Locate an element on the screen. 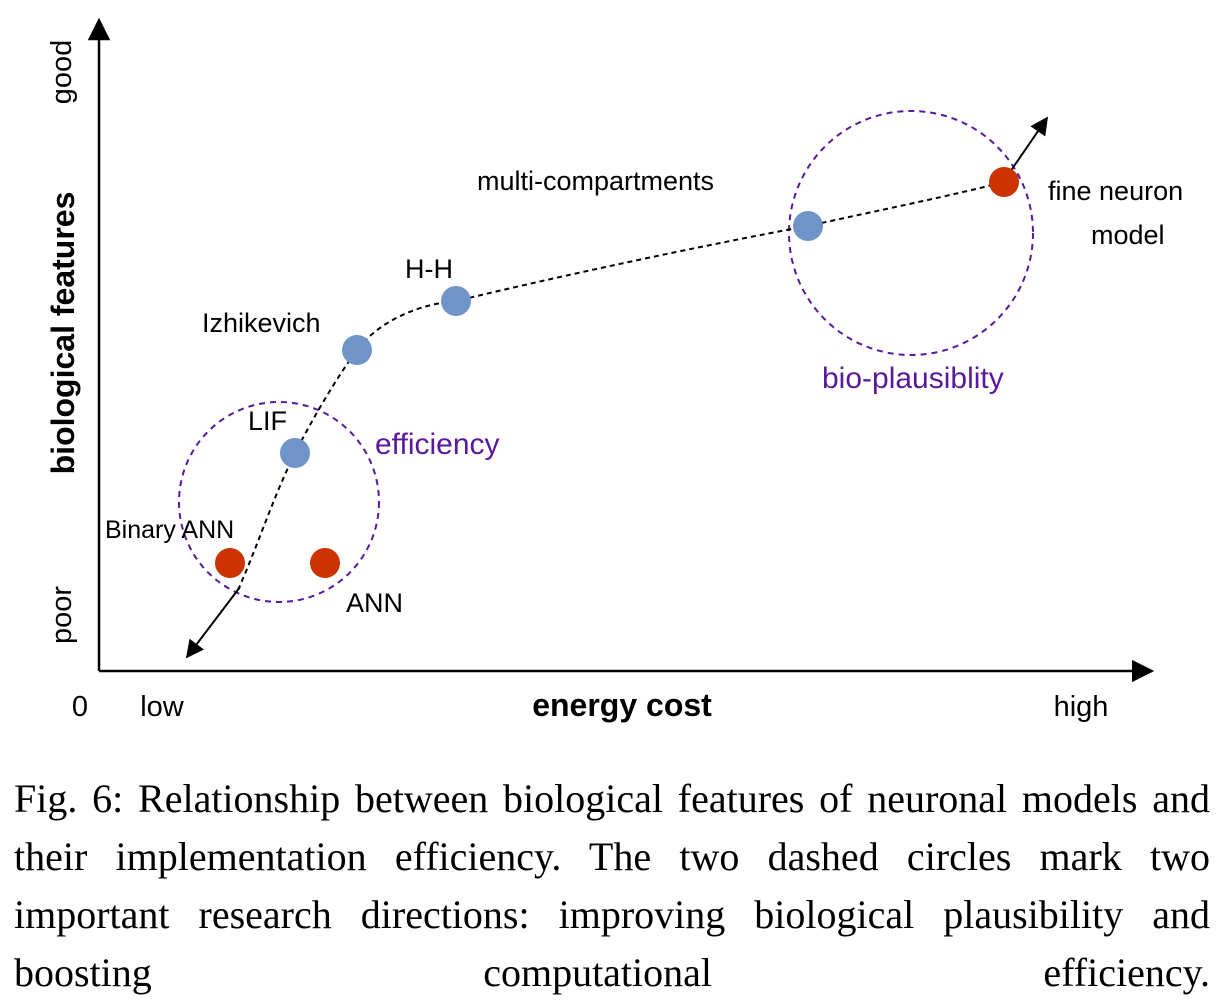 This screenshot has height=1002, width=1226. trend-arrow-high is located at coordinates (1029, 144).